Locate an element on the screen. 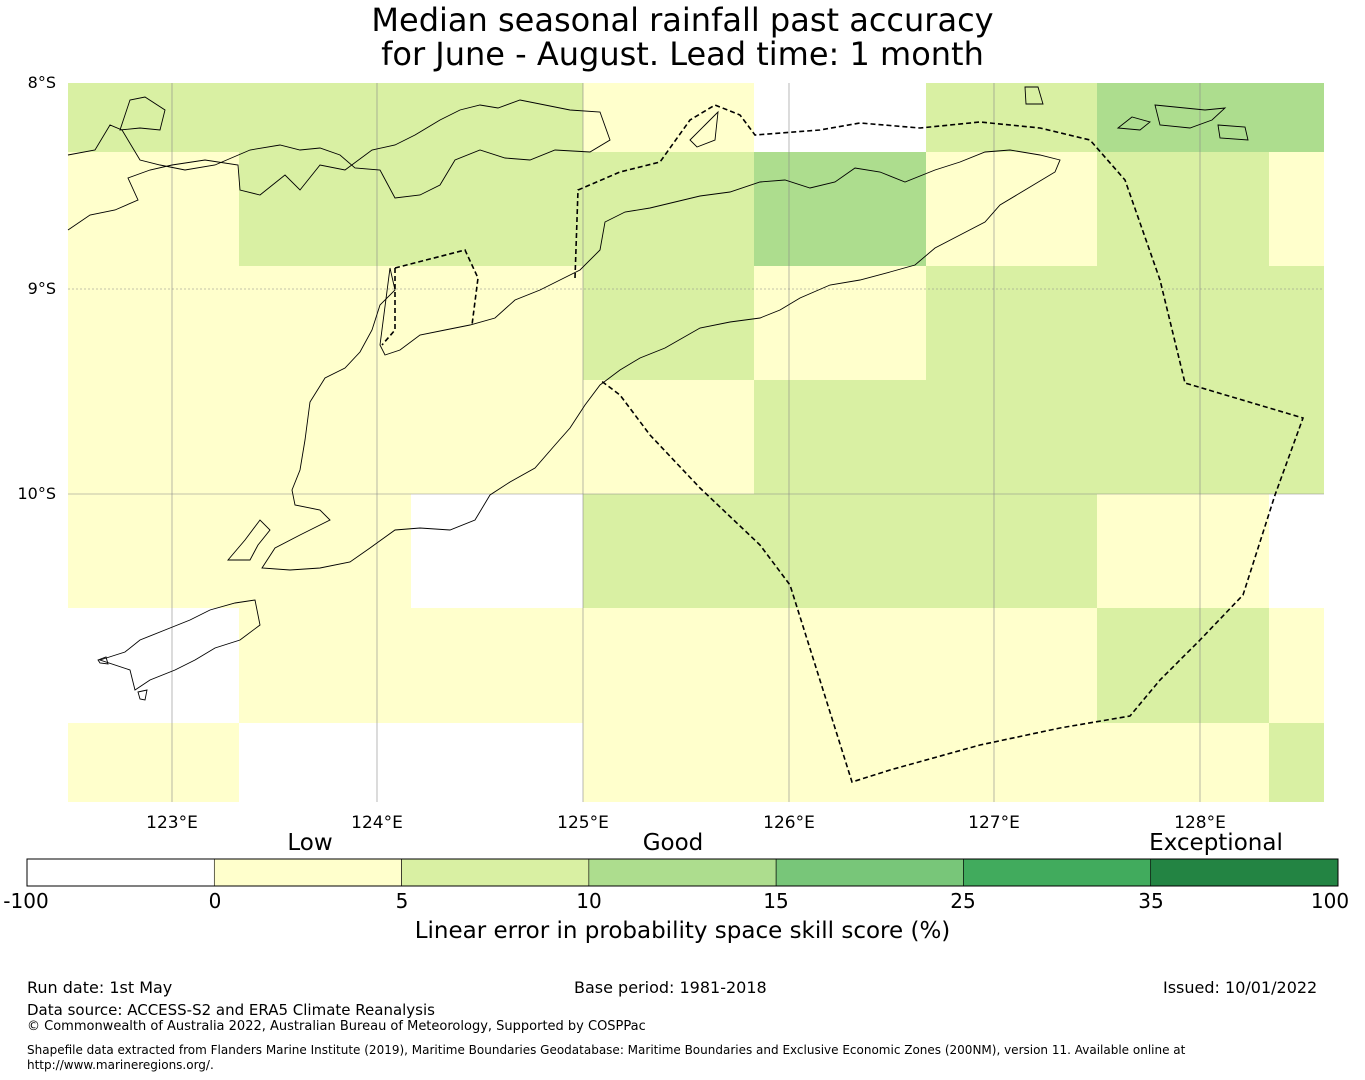 This screenshot has height=1080, width=1365. colorbar-tick-35: 35 is located at coordinates (1151, 901).